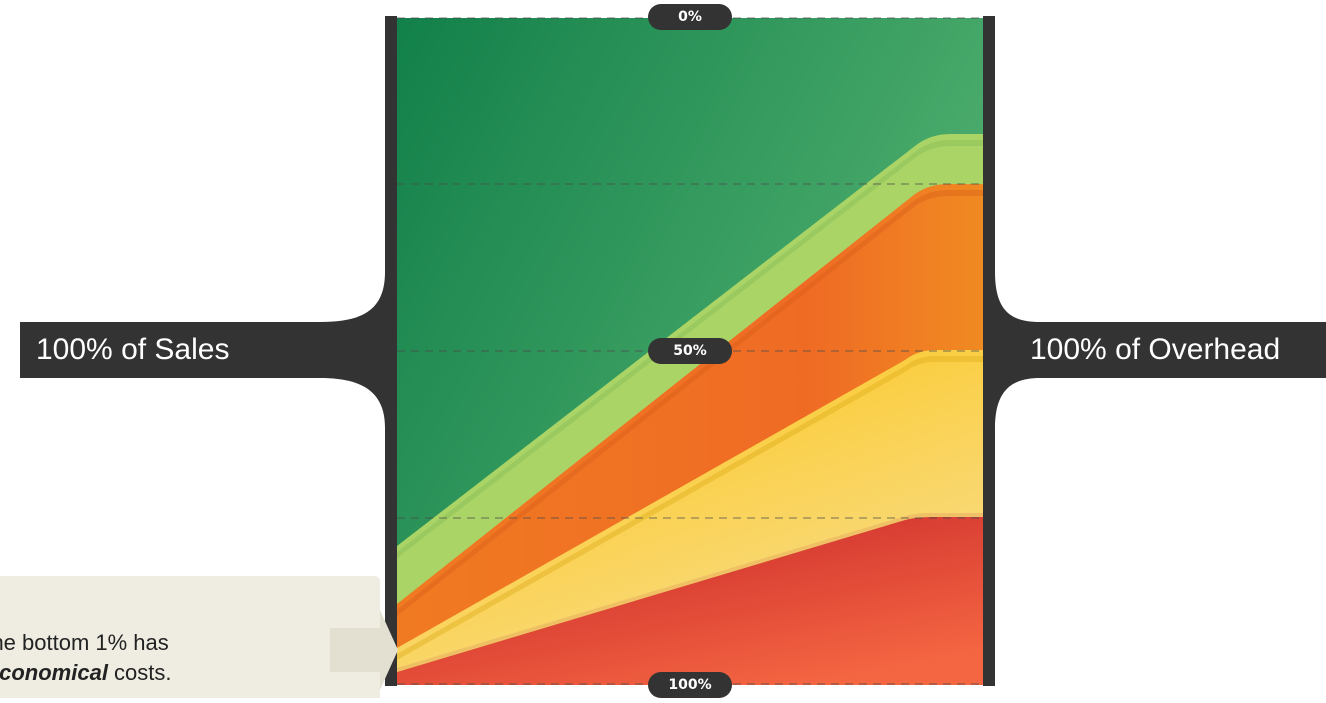 The image size is (1326, 703). What do you see at coordinates (66, 672) in the screenshot?
I see `callout-emphasis: nomical` at bounding box center [66, 672].